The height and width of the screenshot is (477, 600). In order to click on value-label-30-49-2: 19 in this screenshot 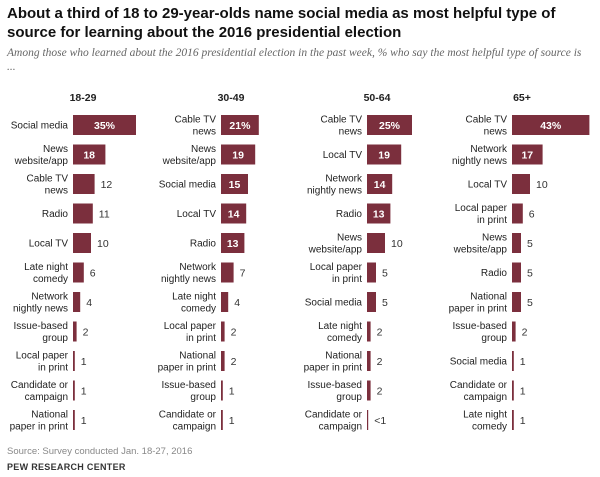, I will do `click(238, 156)`.